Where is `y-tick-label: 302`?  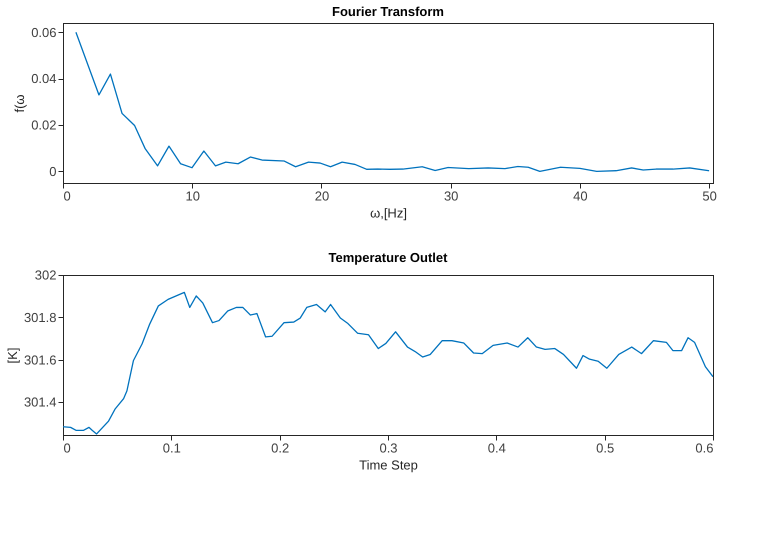
y-tick-label: 302 is located at coordinates (45, 275).